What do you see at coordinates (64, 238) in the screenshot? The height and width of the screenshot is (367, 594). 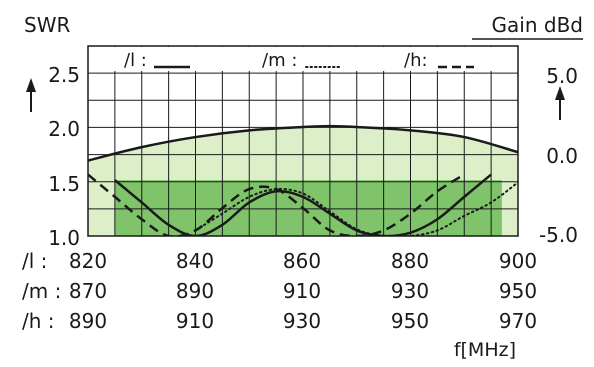 I see `left-tick-label: 1.0` at bounding box center [64, 238].